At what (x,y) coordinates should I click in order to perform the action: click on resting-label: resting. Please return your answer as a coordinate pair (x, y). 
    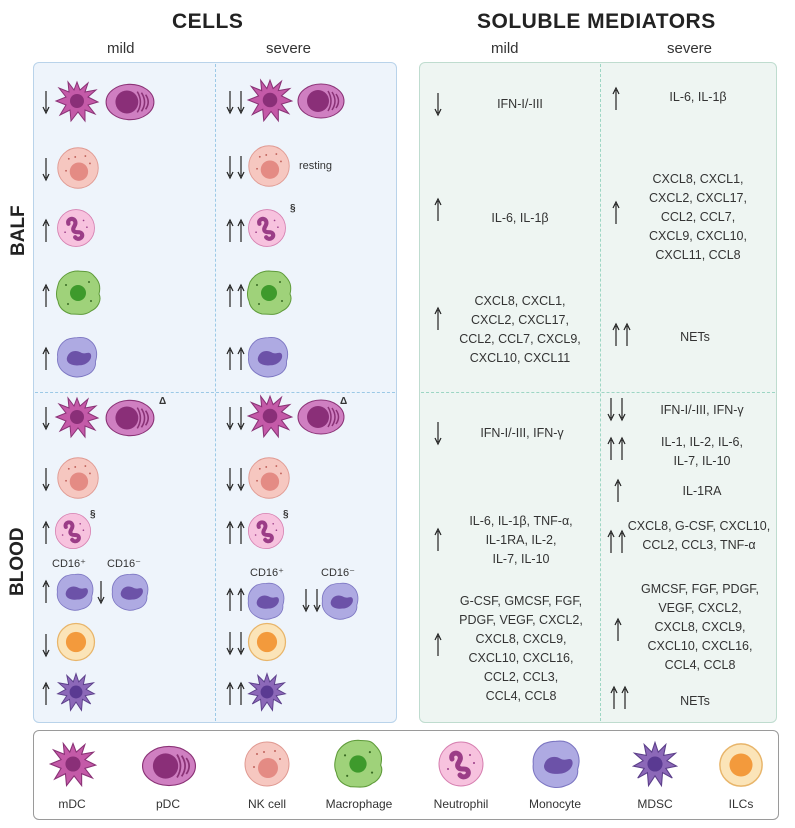
    Looking at the image, I should click on (316, 166).